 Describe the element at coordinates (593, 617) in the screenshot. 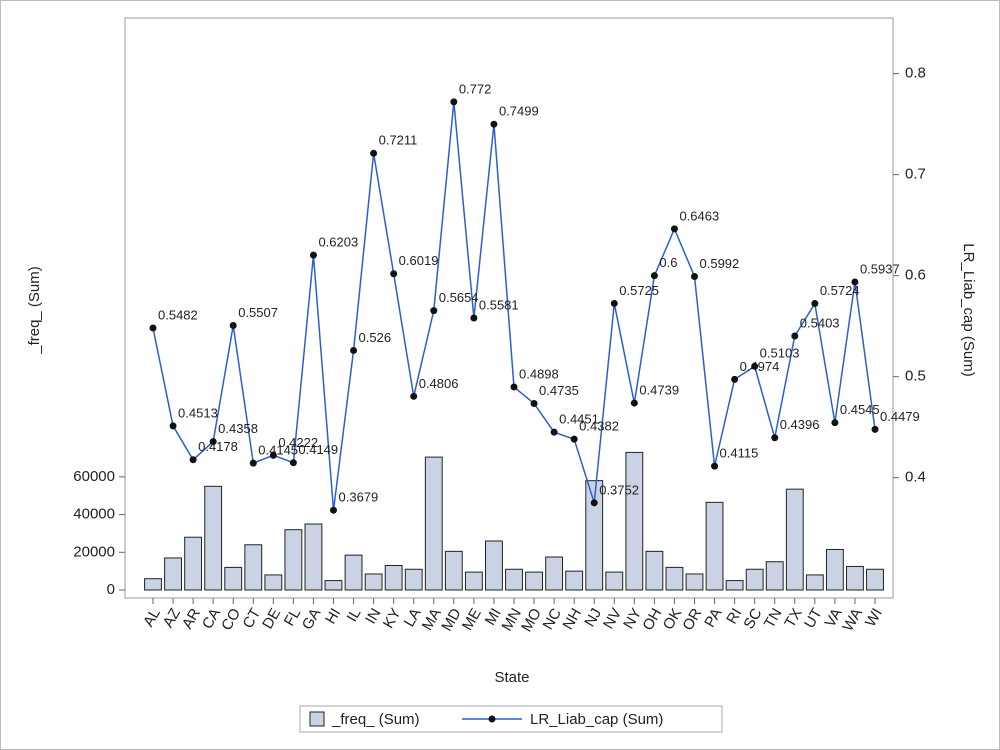

I see `x-tick-label: NJ` at that location.